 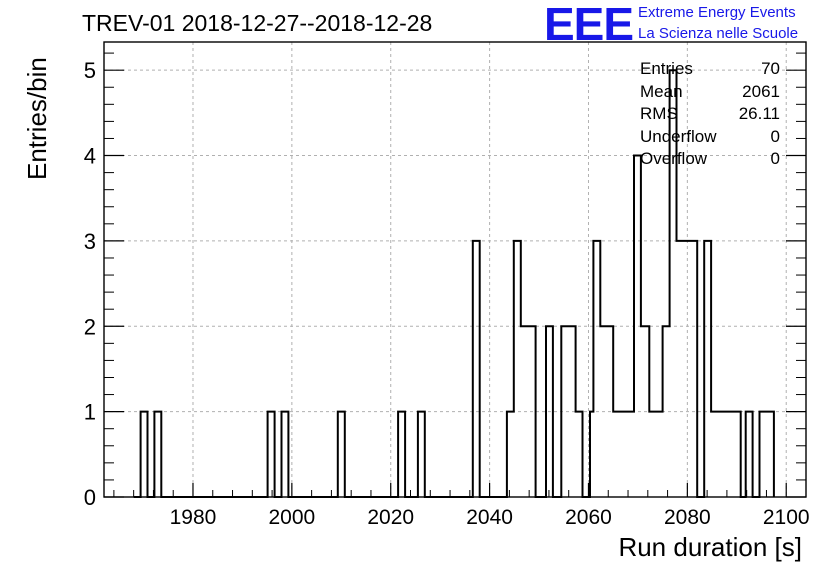 What do you see at coordinates (786, 517) in the screenshot?
I see `x-tick-label: 2100` at bounding box center [786, 517].